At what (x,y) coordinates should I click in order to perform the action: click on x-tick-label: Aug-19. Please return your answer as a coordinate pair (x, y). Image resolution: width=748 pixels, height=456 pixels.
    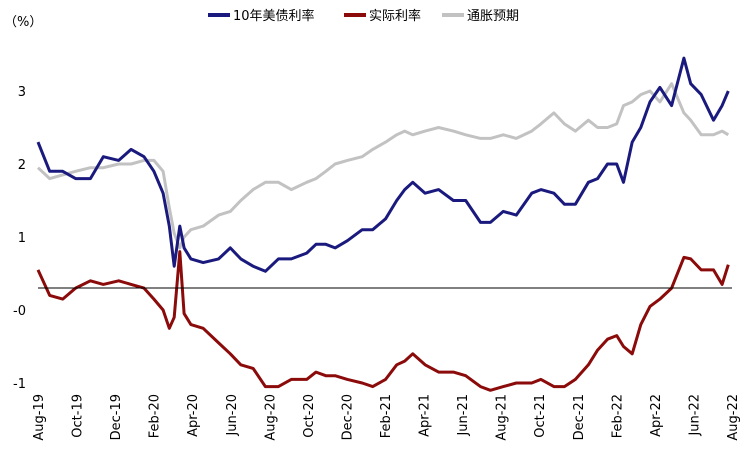
    Looking at the image, I should click on (39, 417).